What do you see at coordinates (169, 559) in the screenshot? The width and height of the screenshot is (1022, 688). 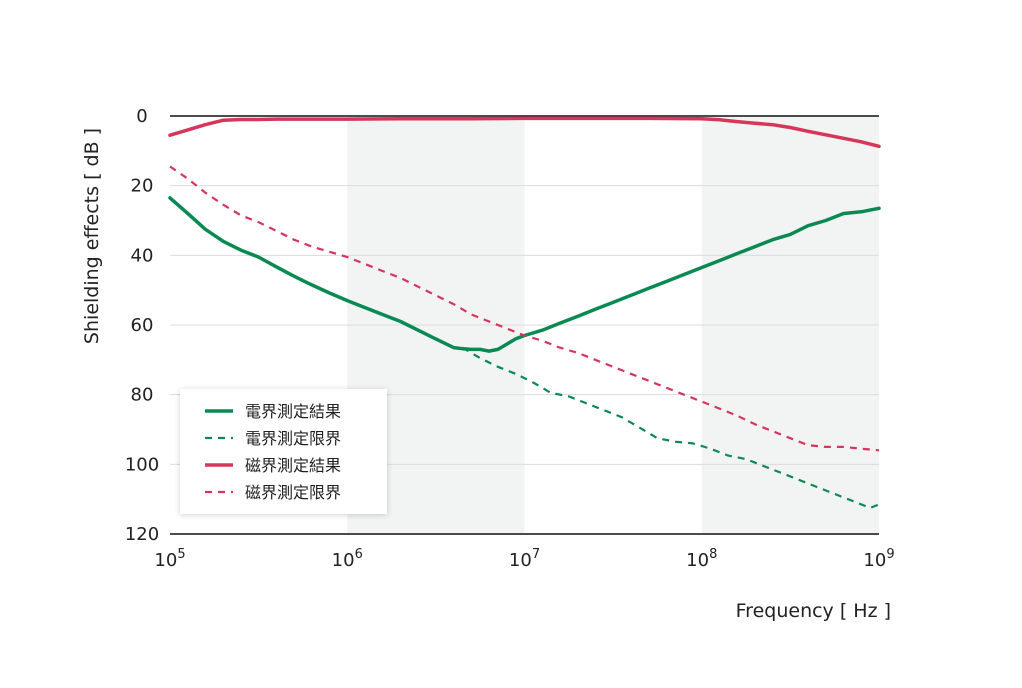 I see `x-tick-label: 10⁵` at bounding box center [169, 559].